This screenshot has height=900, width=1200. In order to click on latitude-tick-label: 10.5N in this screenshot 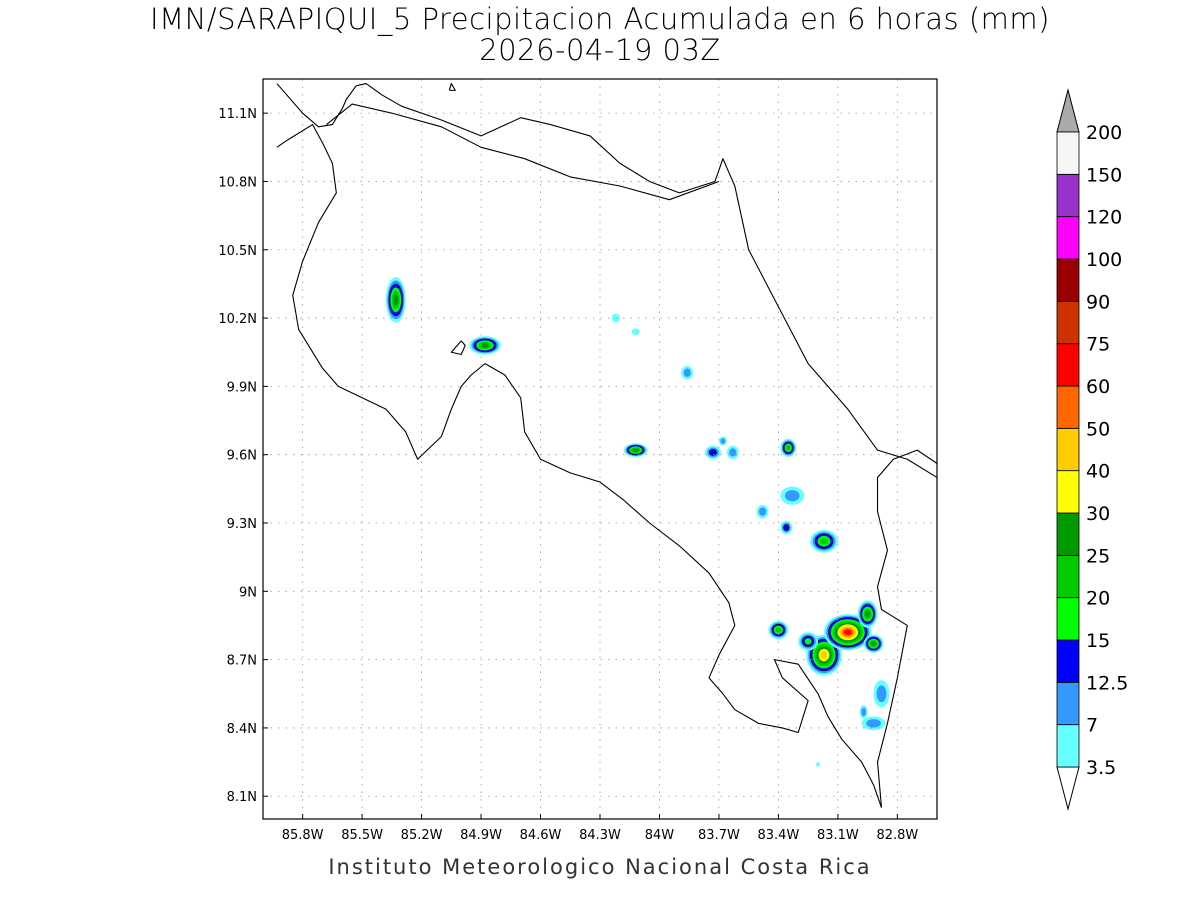, I will do `click(237, 251)`.